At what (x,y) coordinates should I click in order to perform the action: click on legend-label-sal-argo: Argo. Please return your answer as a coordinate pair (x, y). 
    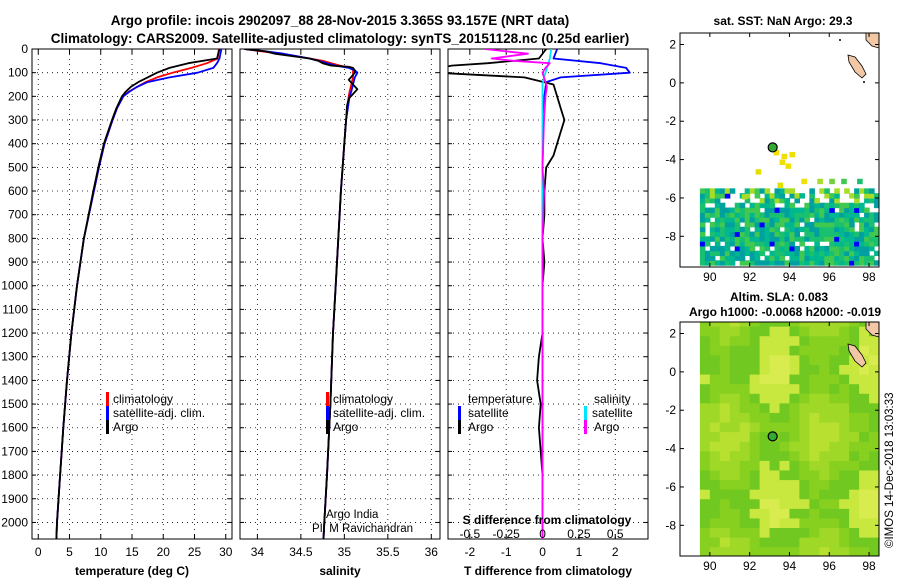
    Looking at the image, I should click on (607, 427).